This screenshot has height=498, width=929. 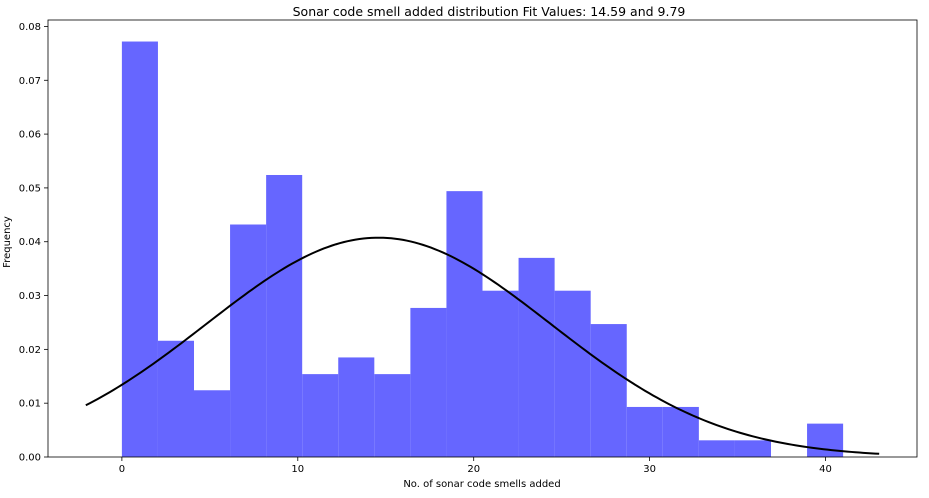 I want to click on y-tick-label: 0.08, so click(x=30, y=27).